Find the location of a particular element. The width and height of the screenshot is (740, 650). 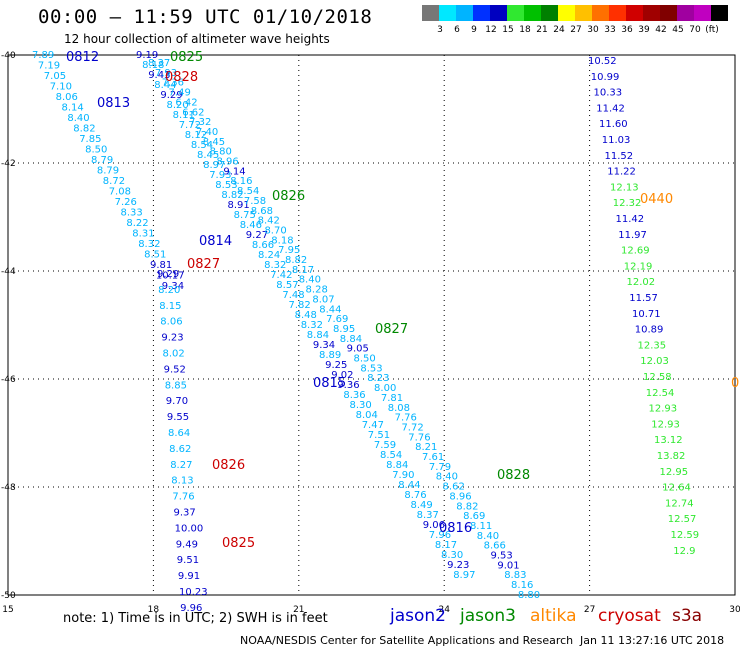

scale-label: 27 is located at coordinates (576, 30).